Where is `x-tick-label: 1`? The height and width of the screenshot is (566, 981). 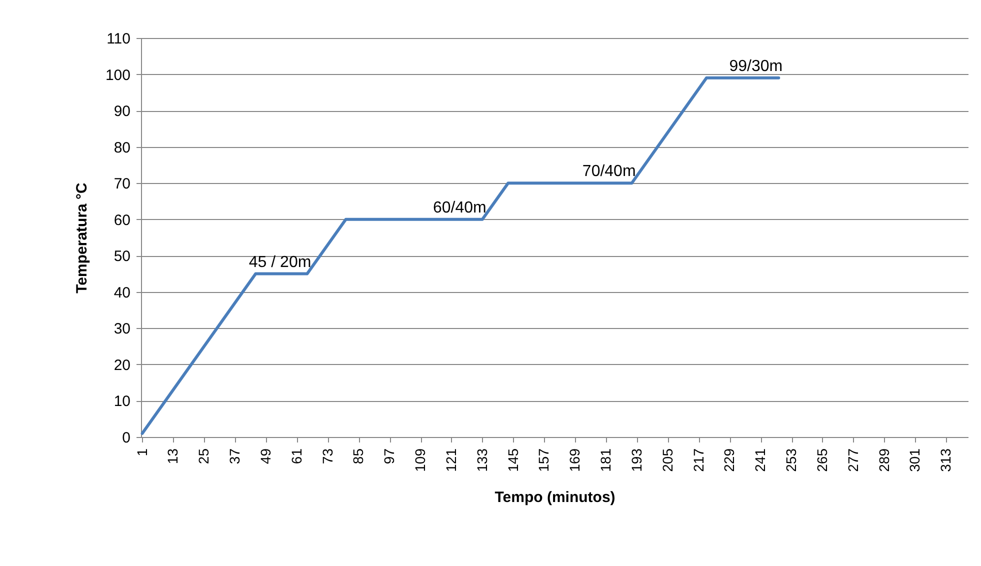
x-tick-label: 1 is located at coordinates (142, 452).